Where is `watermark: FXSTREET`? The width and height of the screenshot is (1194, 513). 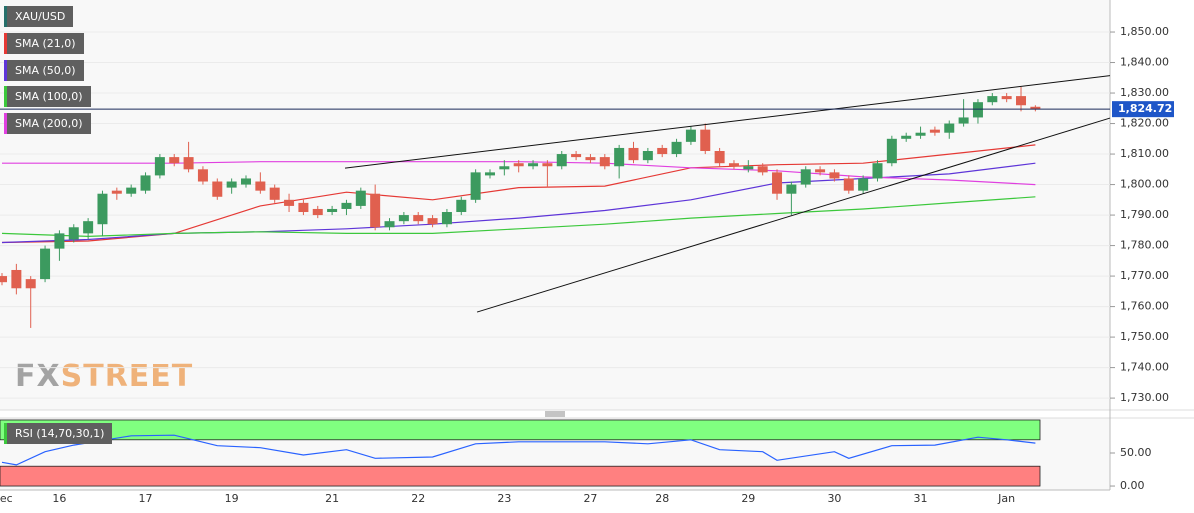 watermark: FXSTREET is located at coordinates (104, 376).